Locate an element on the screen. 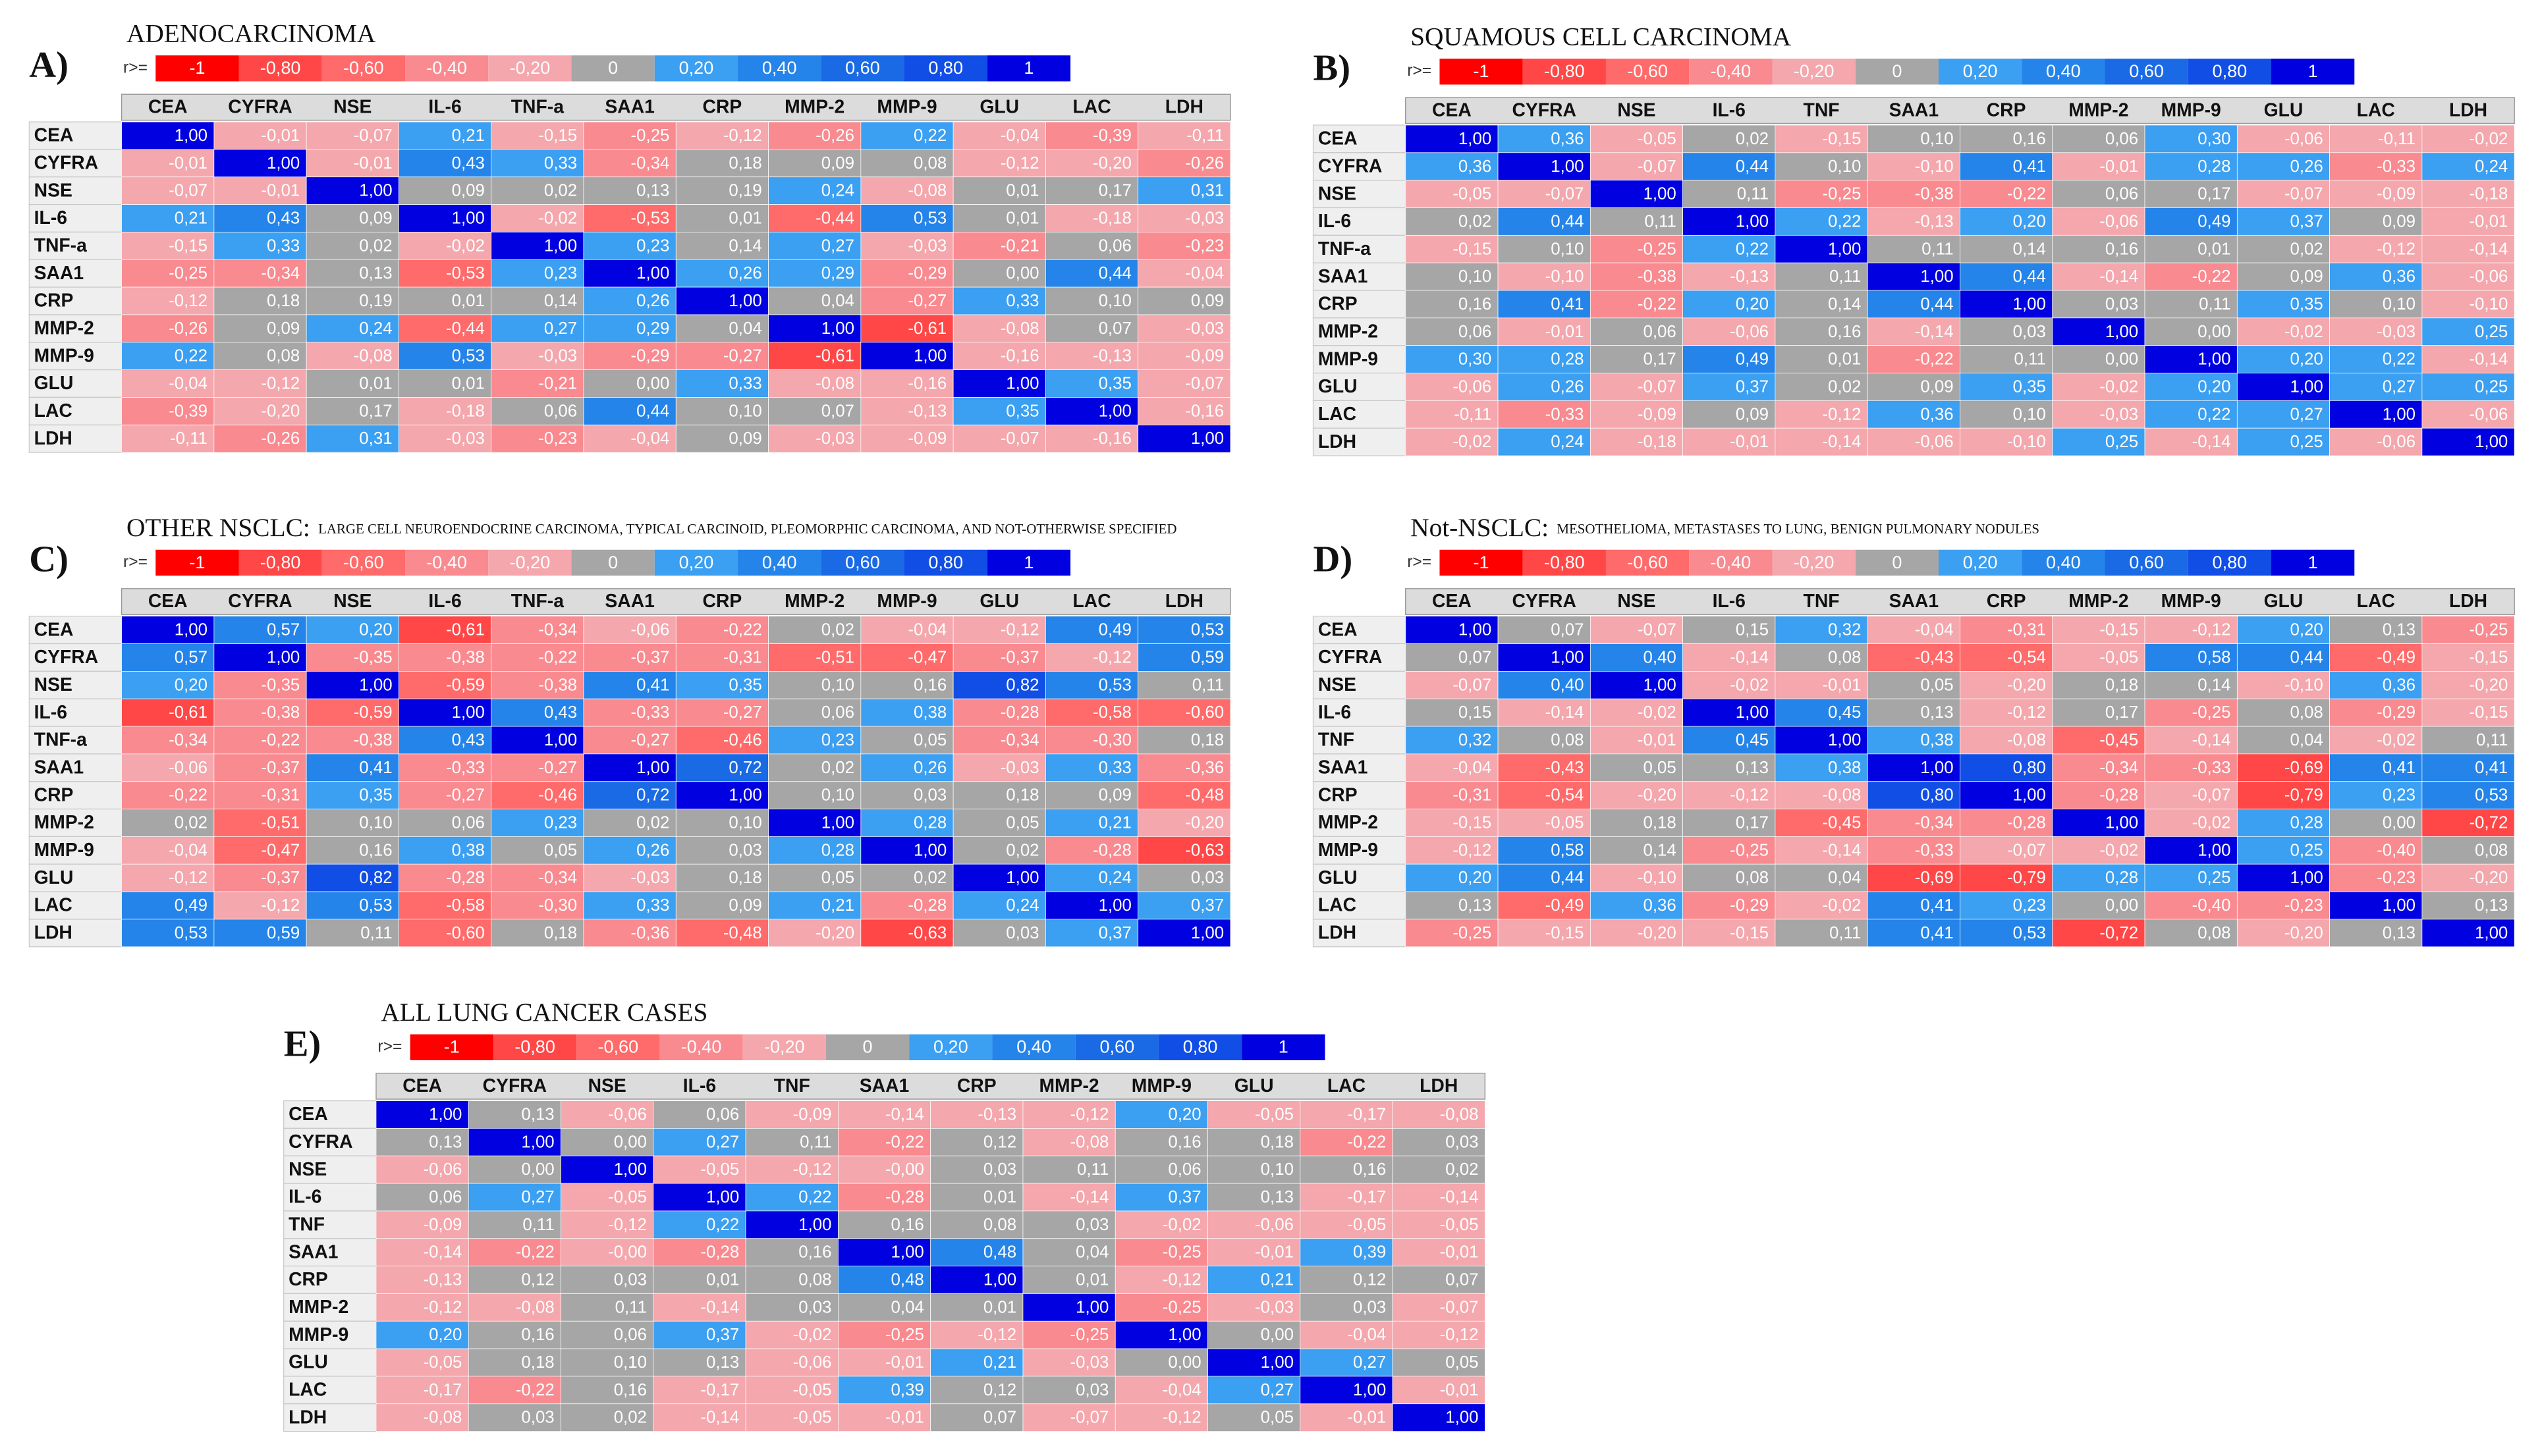 This screenshot has height=1456, width=2542. cell-value: -0,20 is located at coordinates (2303, 933).